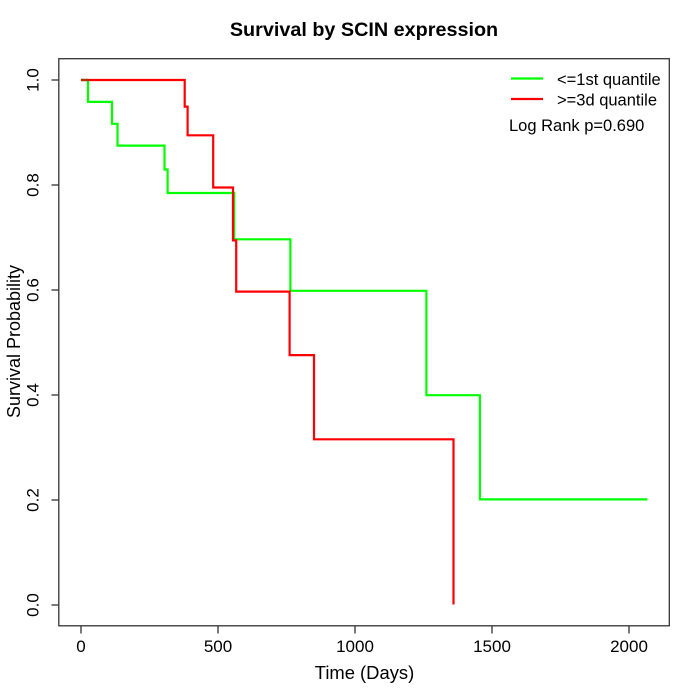 The height and width of the screenshot is (700, 700). Describe the element at coordinates (355, 646) in the screenshot. I see `svg-text: 1000` at that location.